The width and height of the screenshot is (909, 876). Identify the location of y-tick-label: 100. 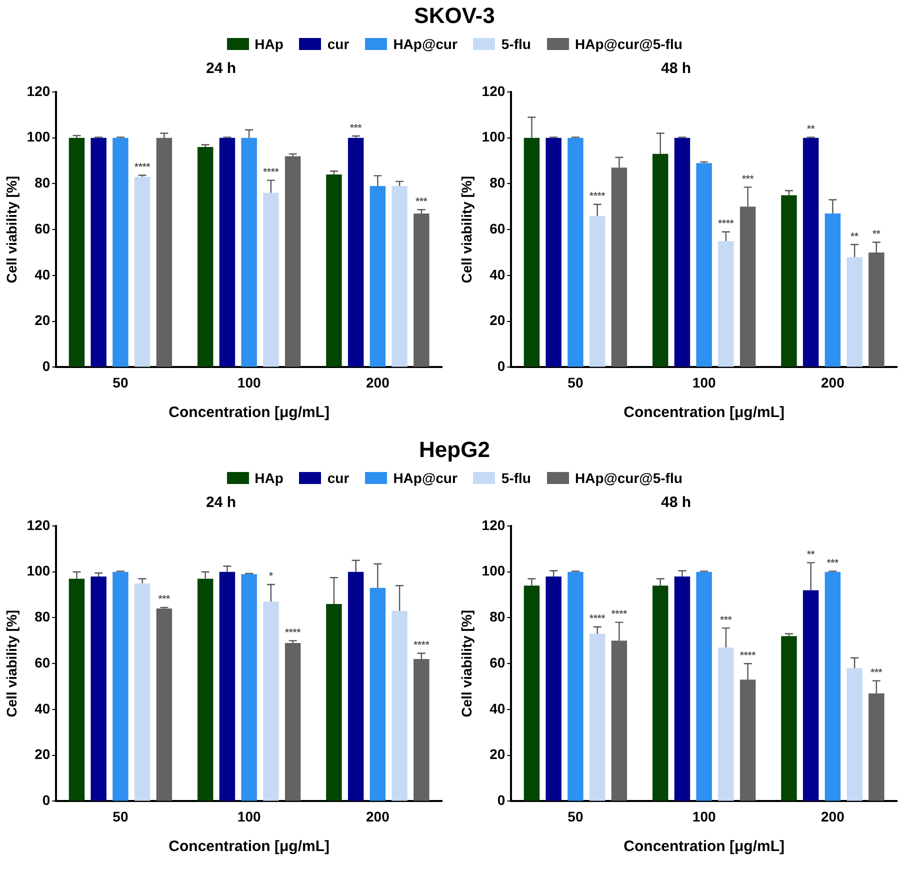
(38, 570).